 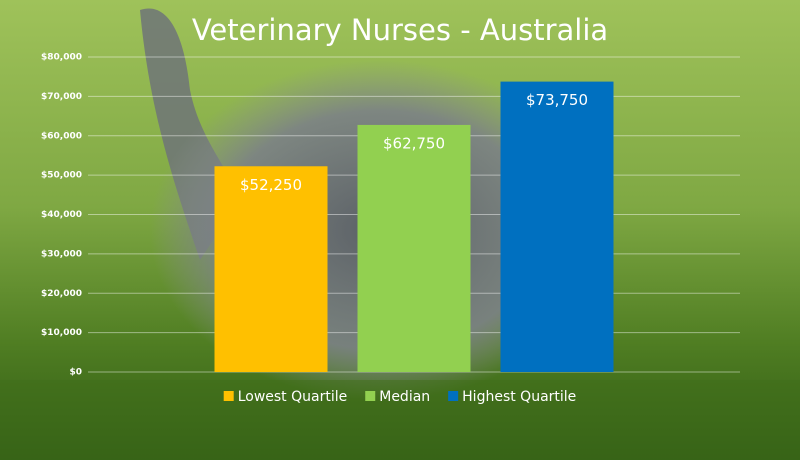 I want to click on value-label: $52,250, so click(x=271, y=185).